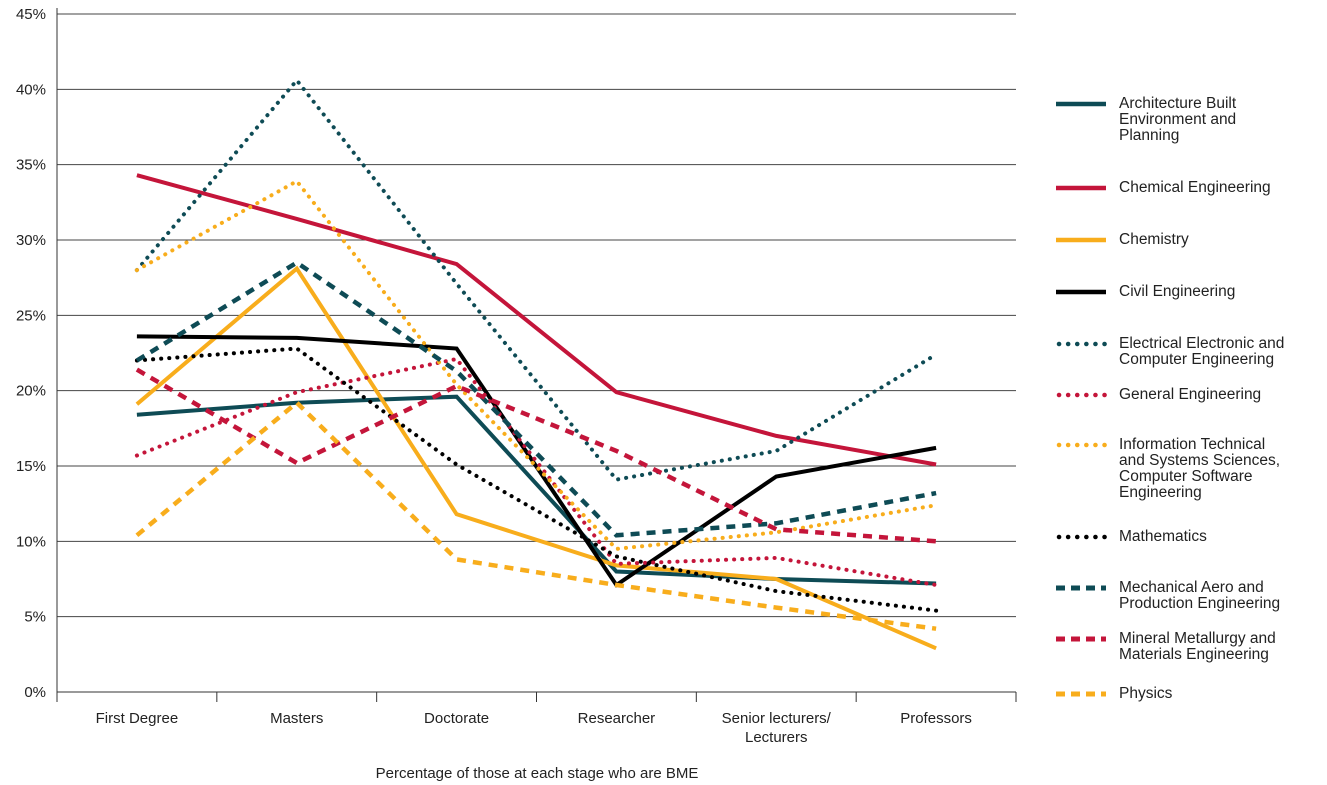 The height and width of the screenshot is (785, 1327). What do you see at coordinates (456, 718) in the screenshot?
I see `x-tick-label: Doctorate` at bounding box center [456, 718].